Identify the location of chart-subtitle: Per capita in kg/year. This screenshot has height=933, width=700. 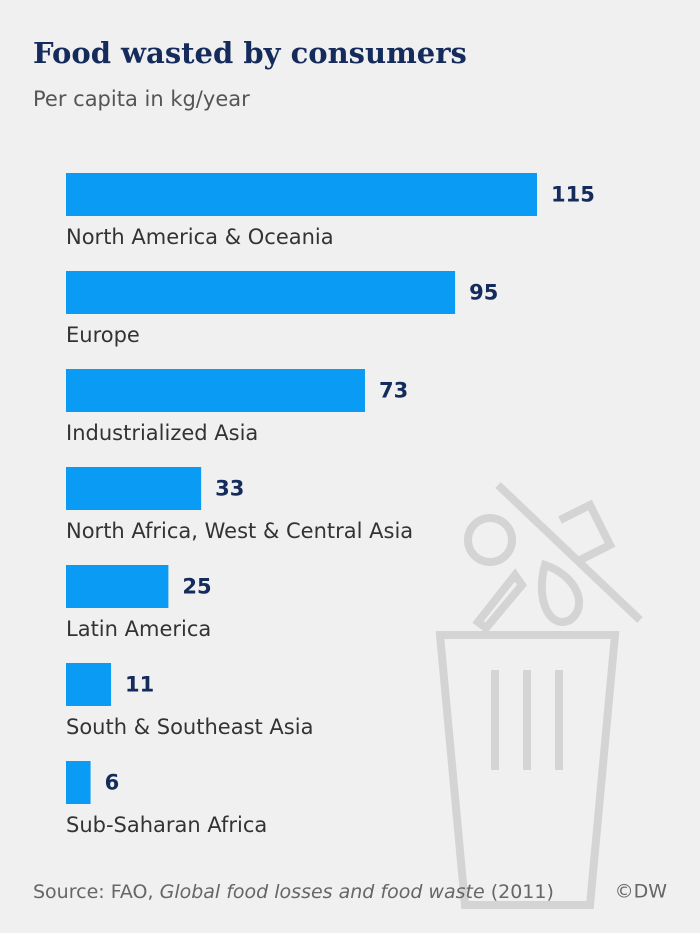
(141, 99).